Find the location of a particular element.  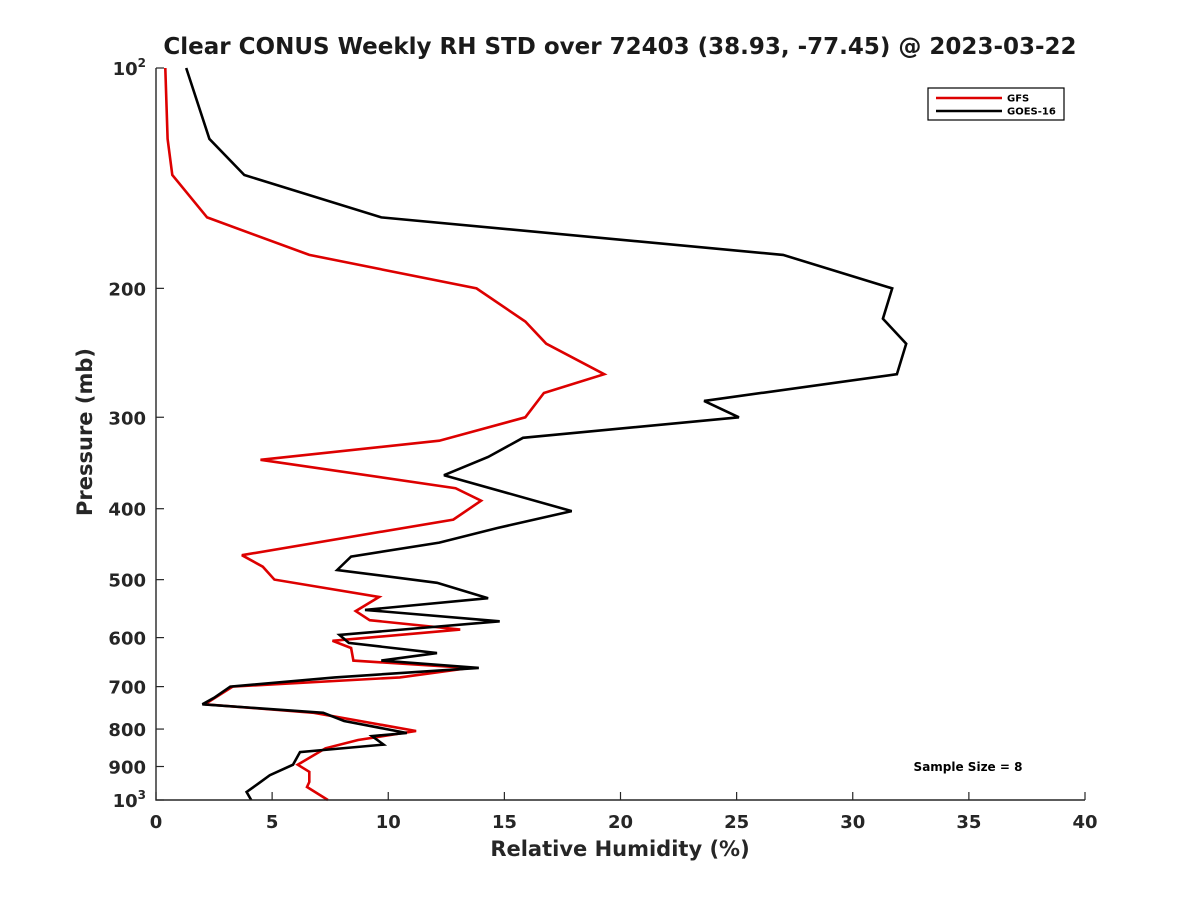

sample-size-annotation: Sample Size = 8 is located at coordinates (968, 767).